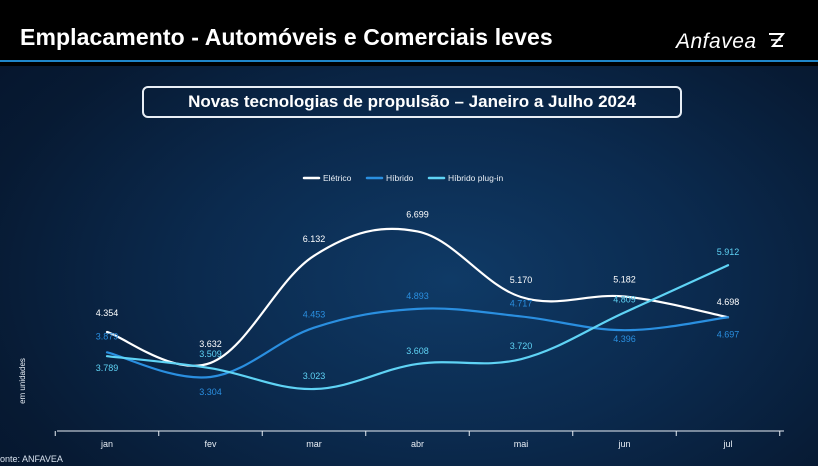 The height and width of the screenshot is (466, 818). Describe the element at coordinates (777, 40) in the screenshot. I see `anfavea-logo-icon` at that location.